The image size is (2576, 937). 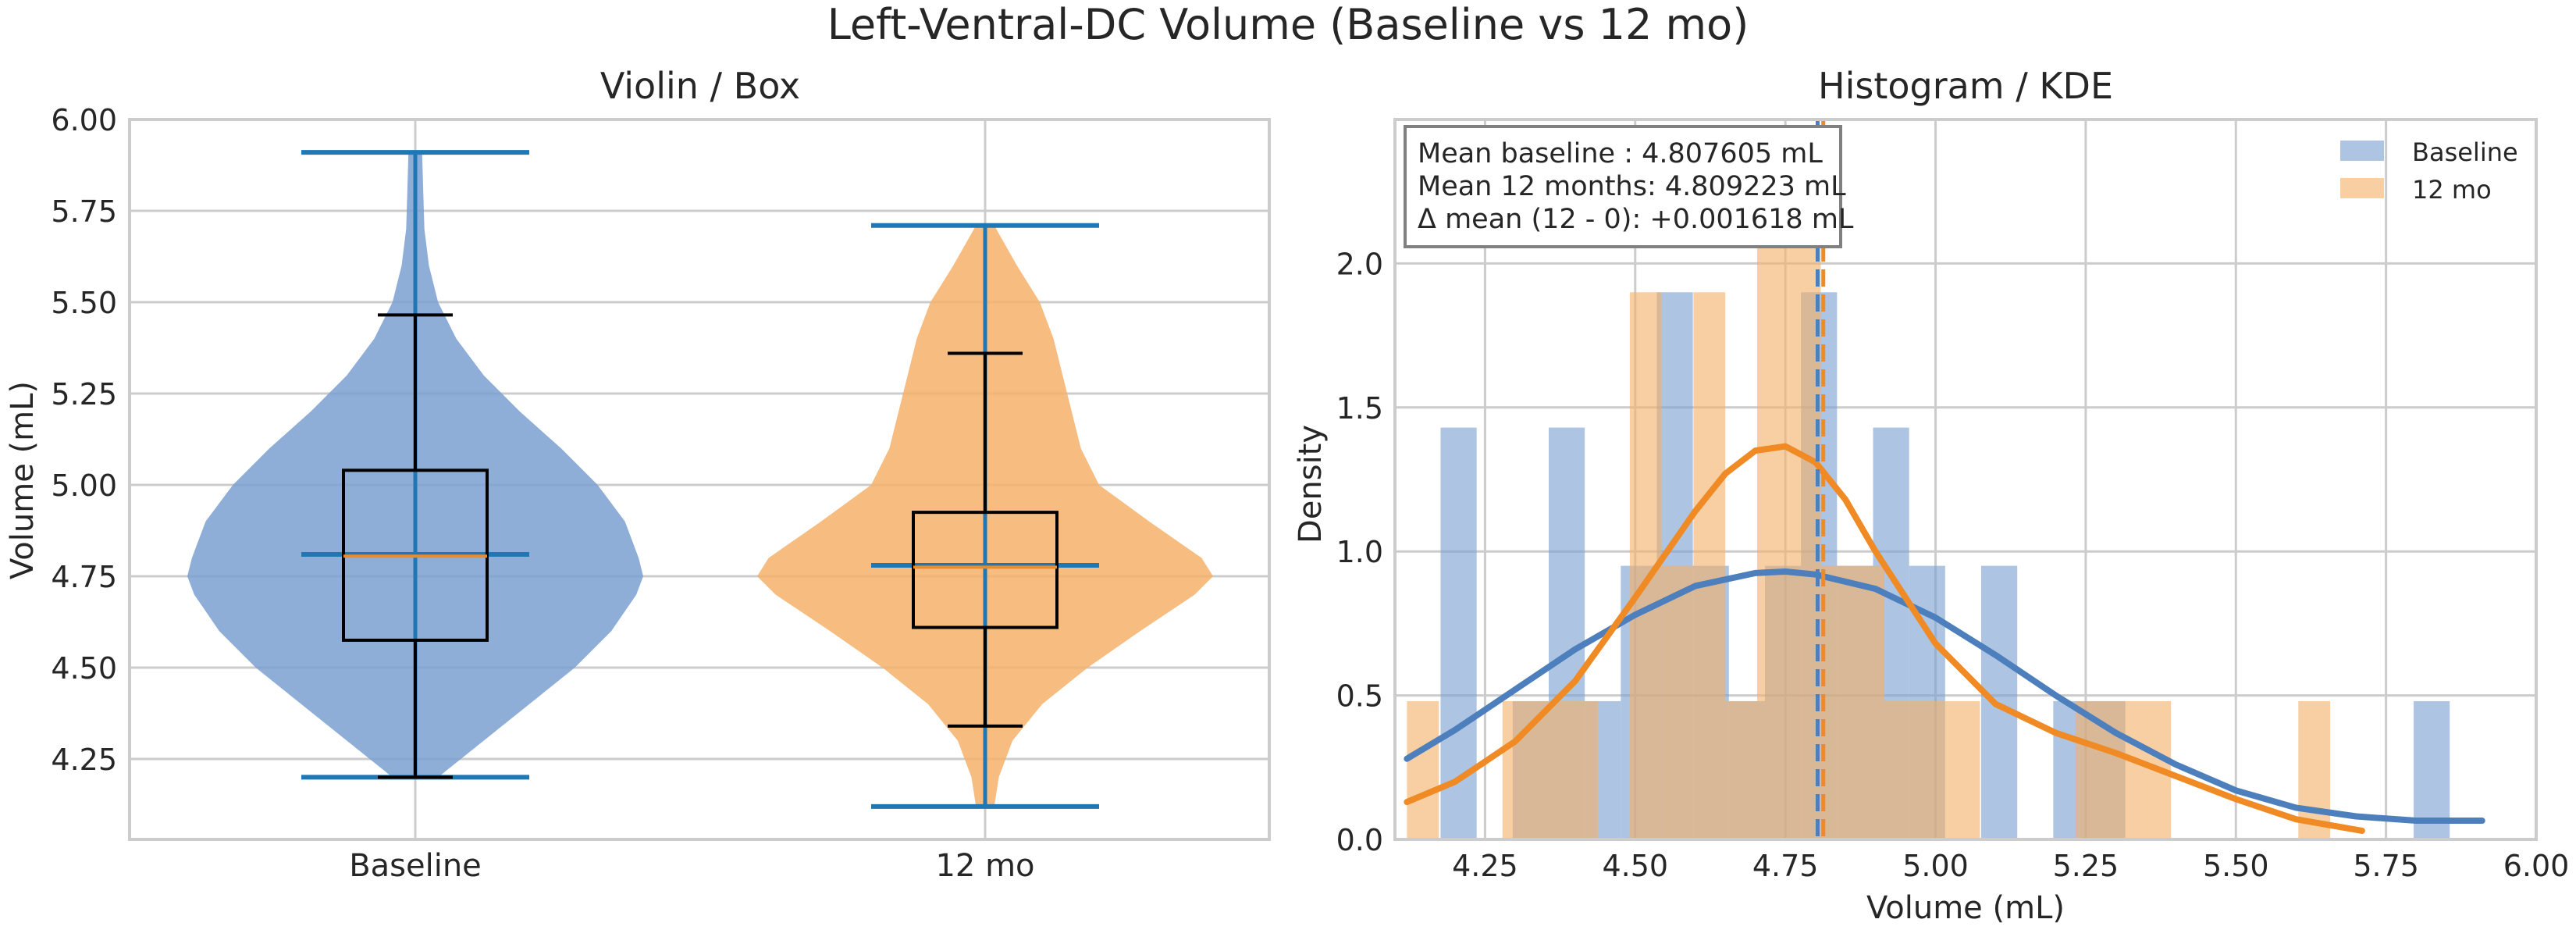 What do you see at coordinates (84, 211) in the screenshot?
I see `violin-y-tick-label: 5.75` at bounding box center [84, 211].